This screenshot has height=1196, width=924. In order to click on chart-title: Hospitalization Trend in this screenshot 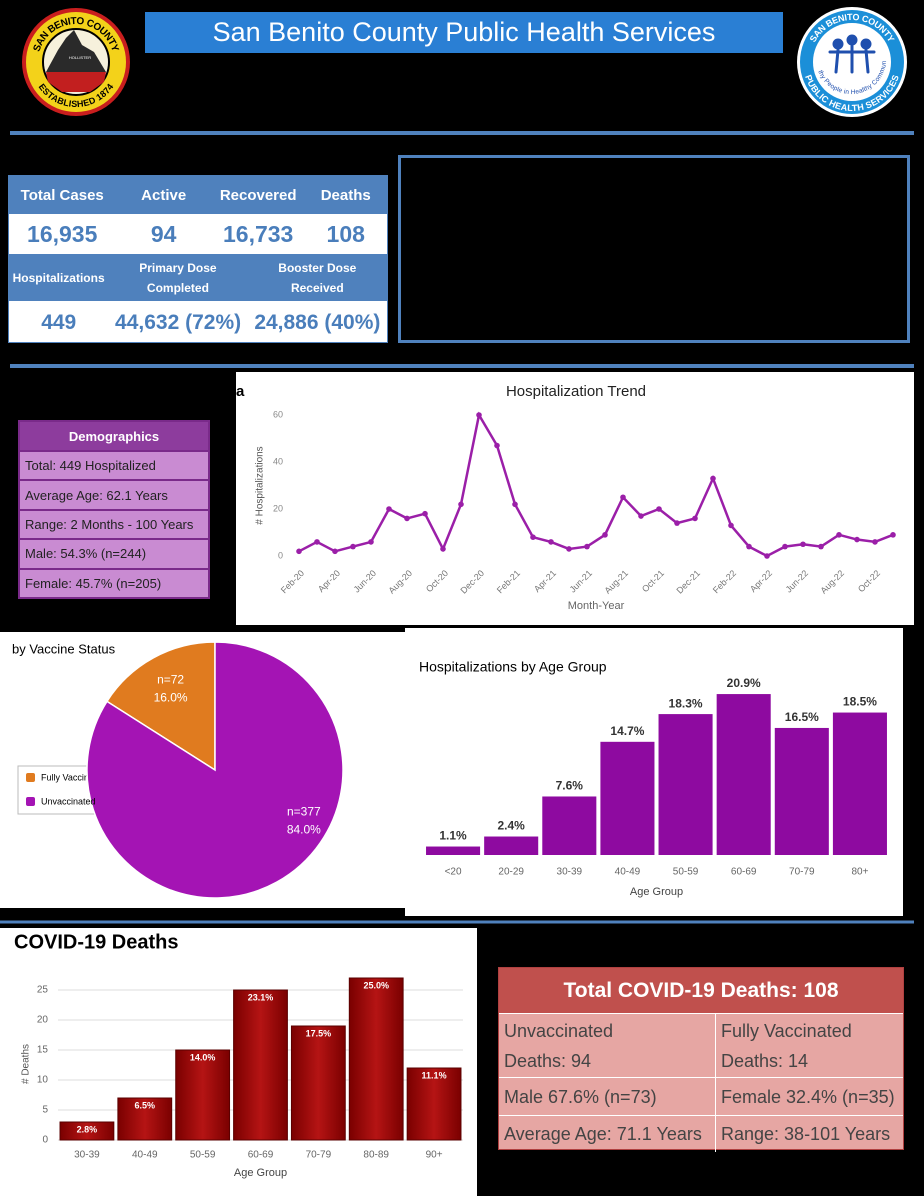, I will do `click(576, 391)`.